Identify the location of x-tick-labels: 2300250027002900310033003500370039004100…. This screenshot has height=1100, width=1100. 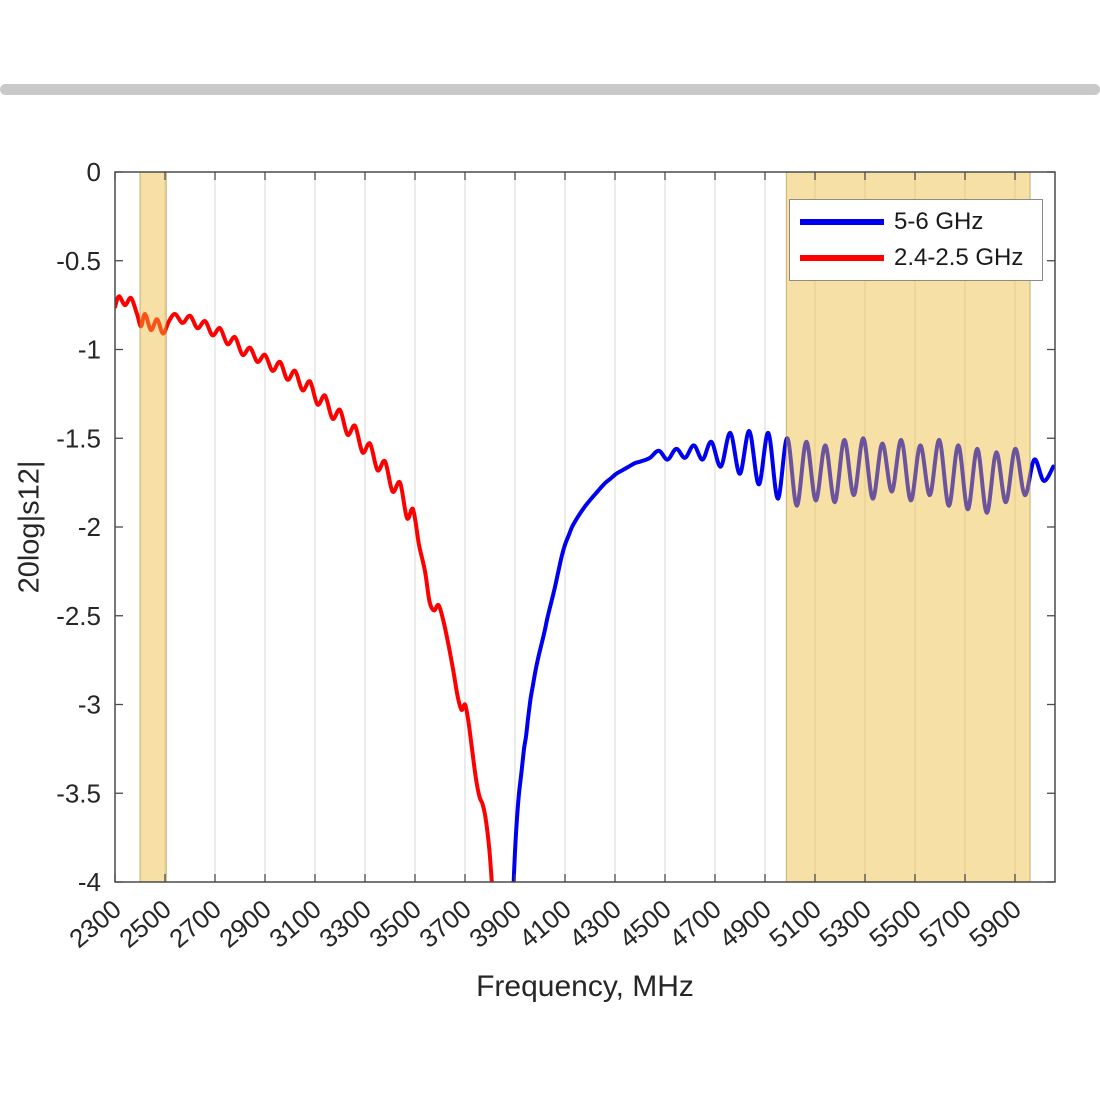
(545, 924).